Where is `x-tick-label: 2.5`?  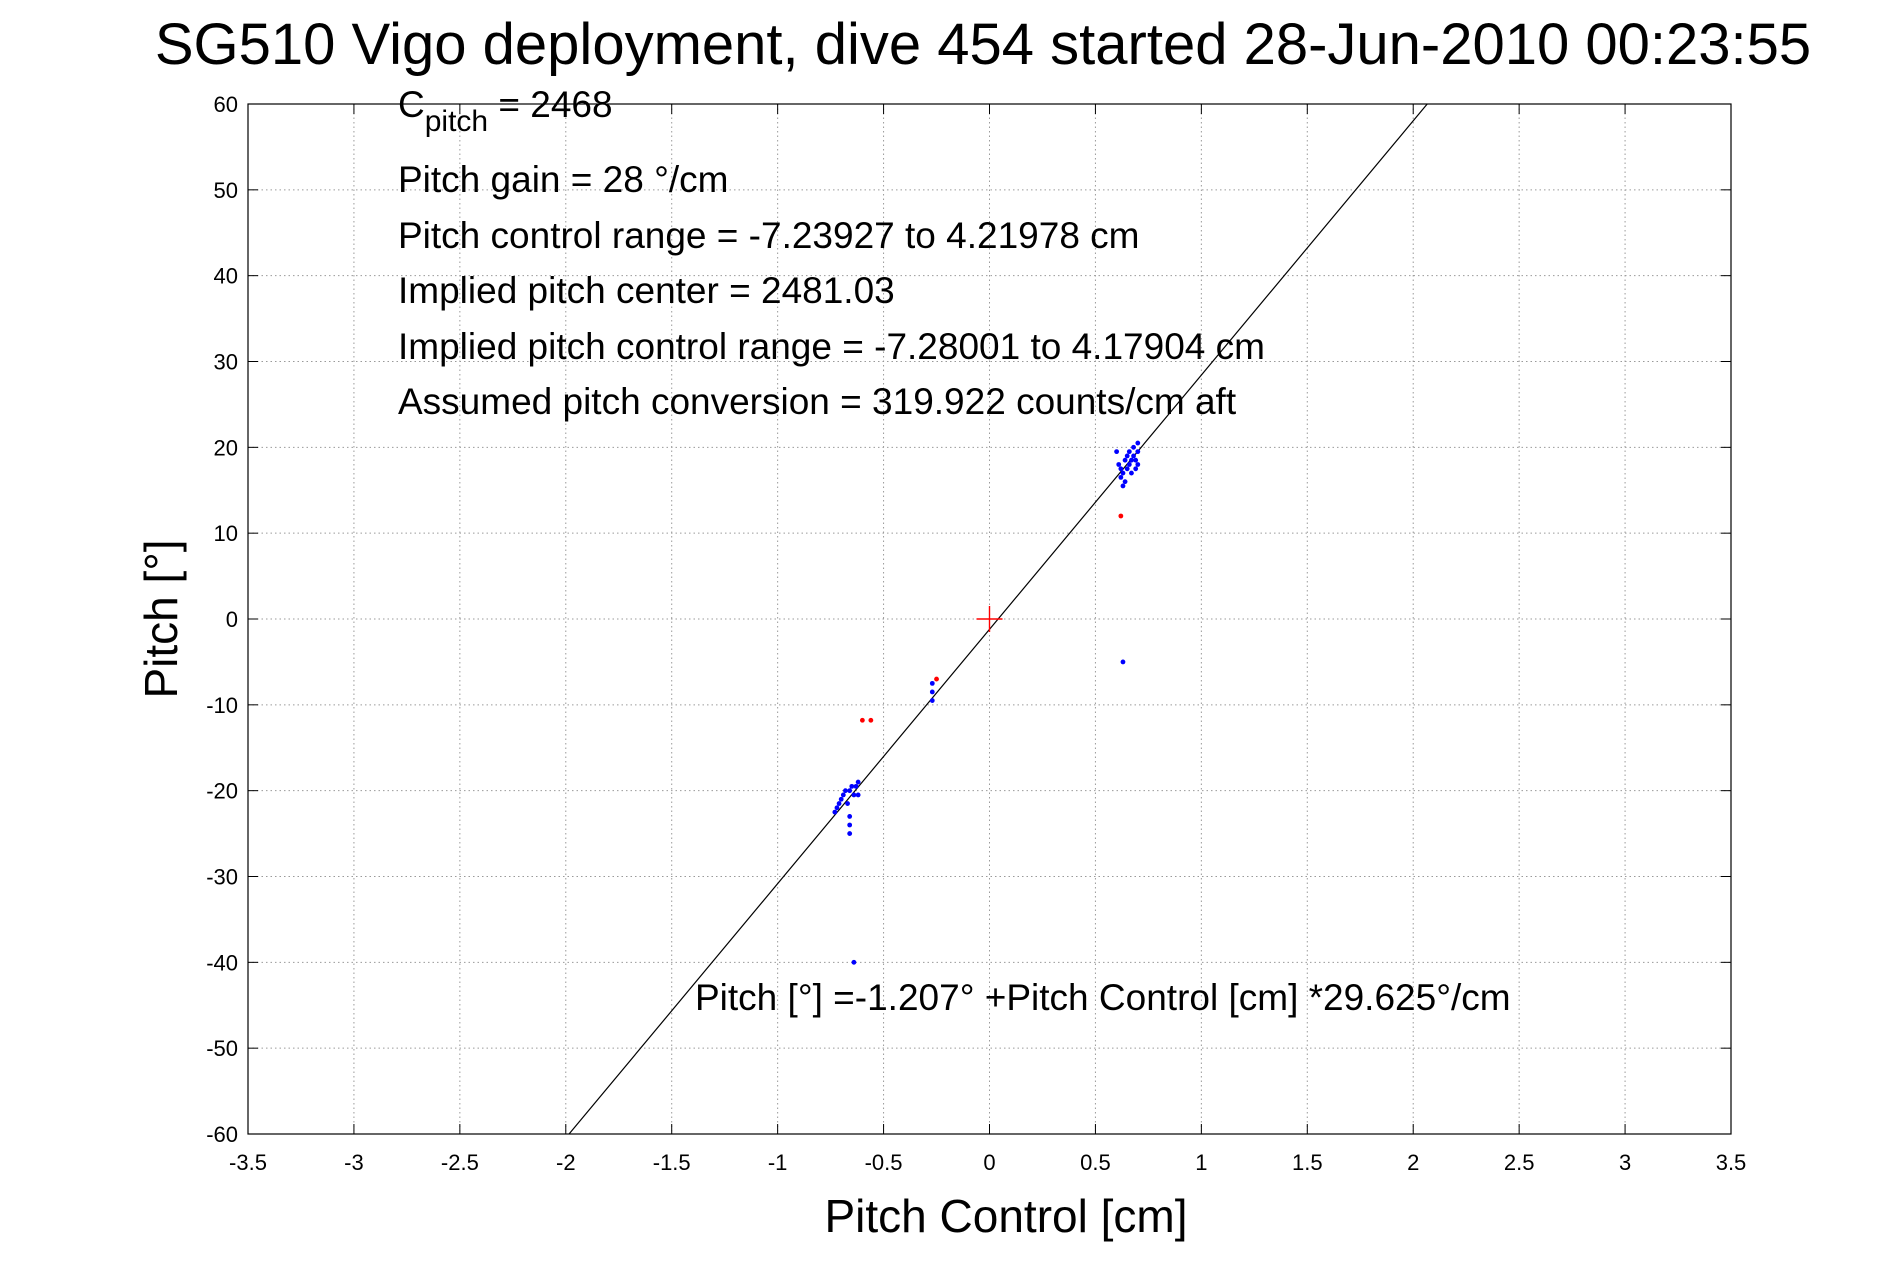 x-tick-label: 2.5 is located at coordinates (1519, 1162).